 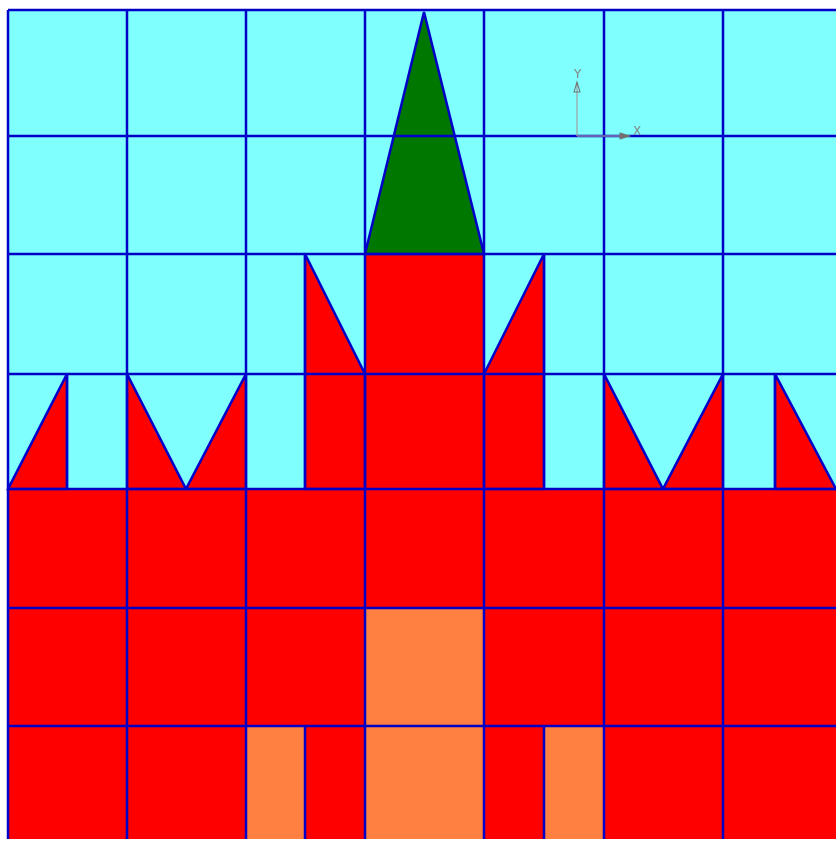 What do you see at coordinates (607, 103) in the screenshot?
I see `axis-triad: Y X` at bounding box center [607, 103].